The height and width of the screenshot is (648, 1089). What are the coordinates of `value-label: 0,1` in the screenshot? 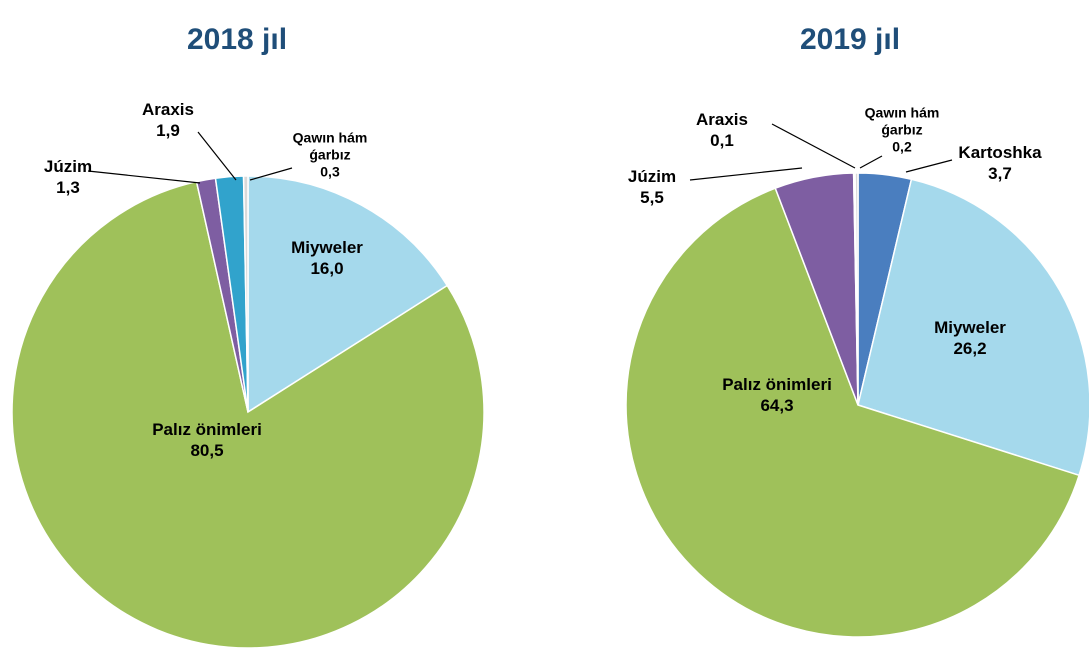 It's located at (722, 140).